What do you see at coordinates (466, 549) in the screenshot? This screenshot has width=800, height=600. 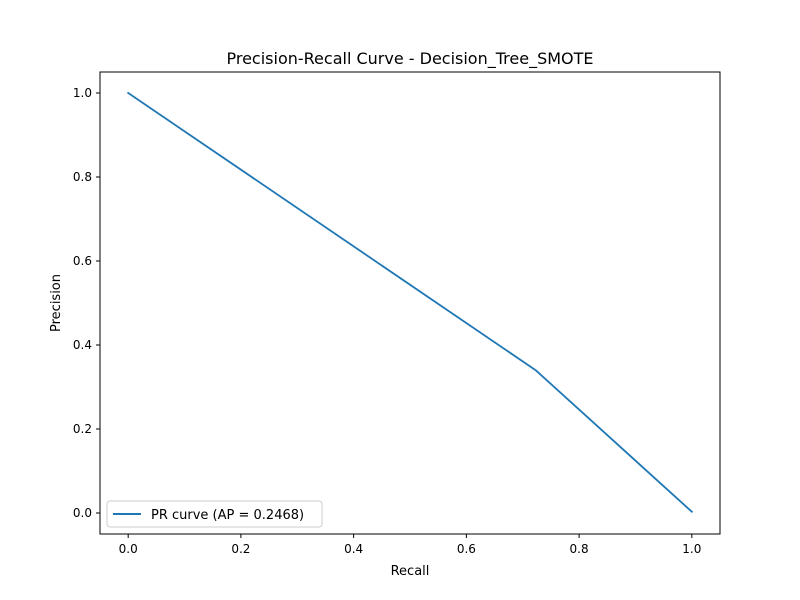 I see `x-tick-label: 0.6` at bounding box center [466, 549].